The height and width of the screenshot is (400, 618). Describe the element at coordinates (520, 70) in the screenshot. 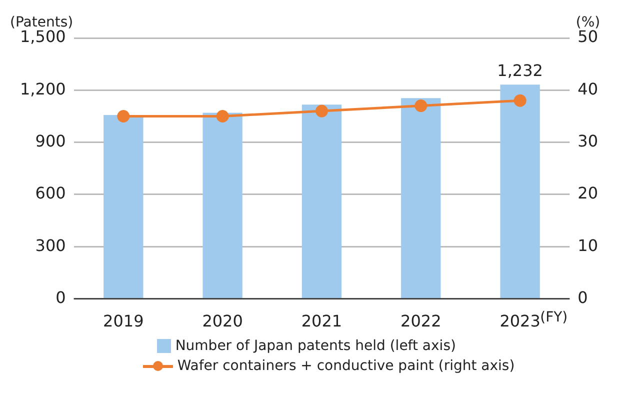

I see `data-label: 1,232` at that location.